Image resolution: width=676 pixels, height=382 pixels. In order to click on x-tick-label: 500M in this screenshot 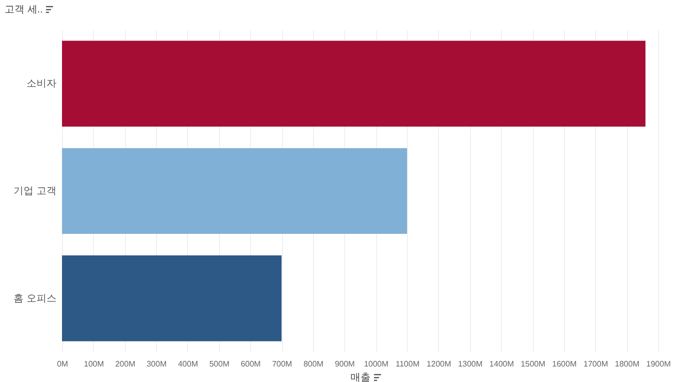, I will do `click(219, 364)`.